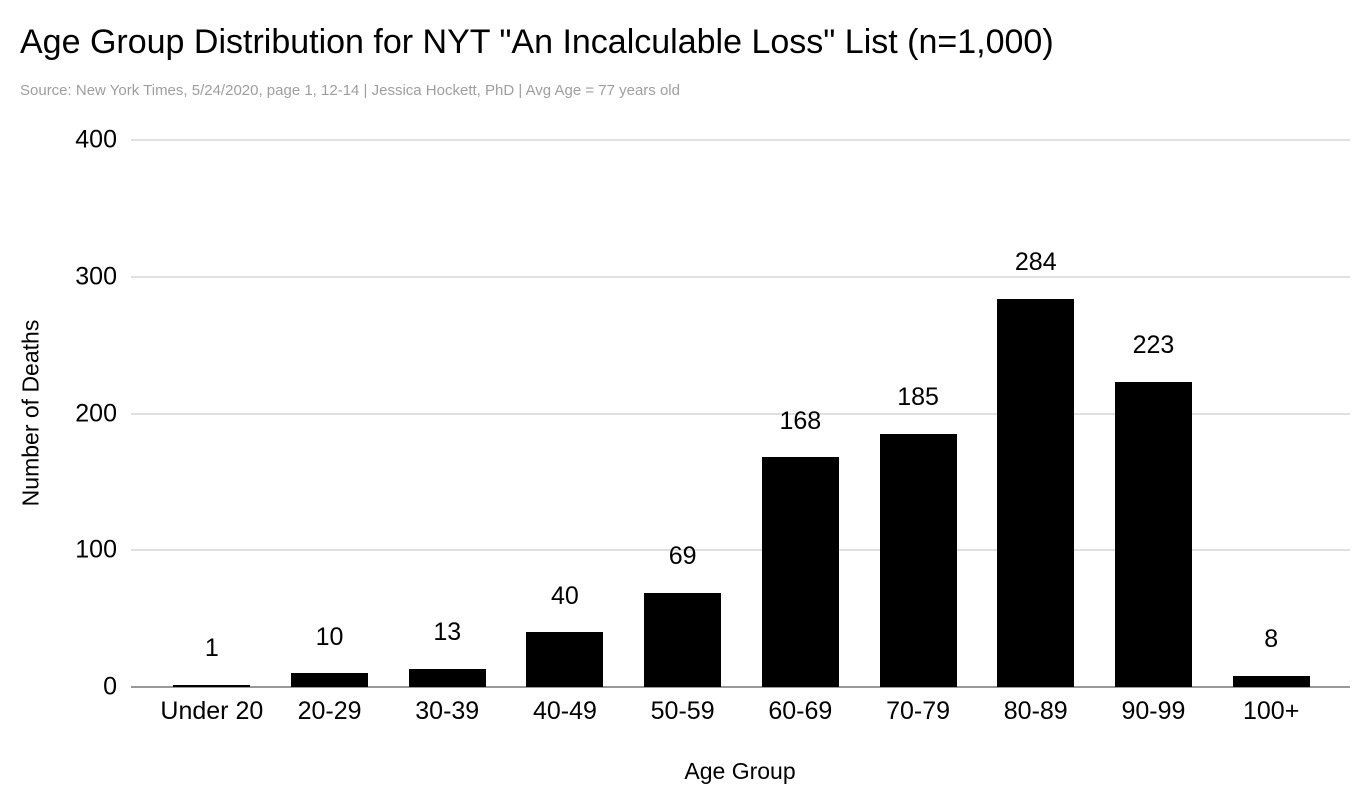  I want to click on x-tick-label: 70-79, so click(918, 711).